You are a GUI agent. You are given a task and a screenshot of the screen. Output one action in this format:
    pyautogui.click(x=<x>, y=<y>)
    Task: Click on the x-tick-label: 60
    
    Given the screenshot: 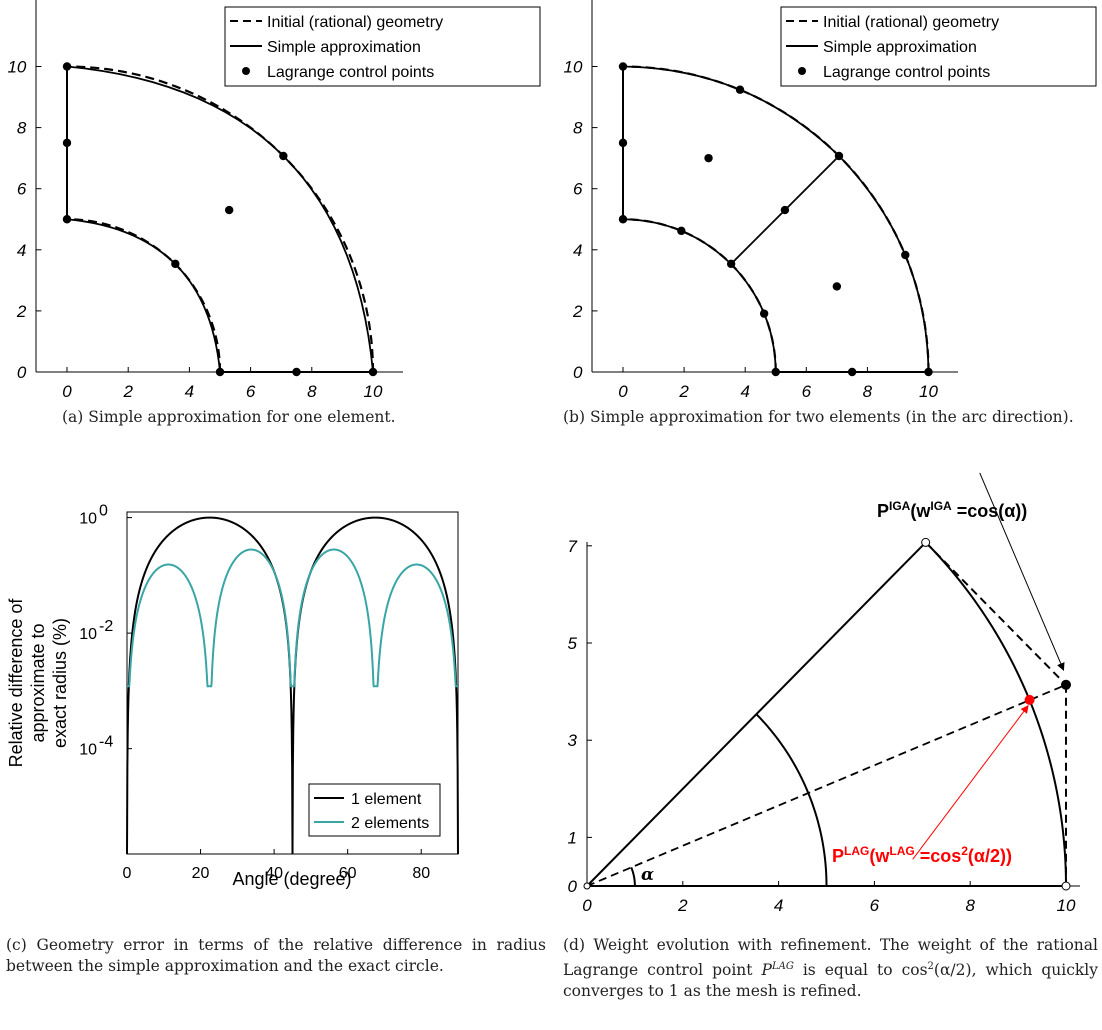 What is the action you would take?
    pyautogui.click(x=348, y=873)
    